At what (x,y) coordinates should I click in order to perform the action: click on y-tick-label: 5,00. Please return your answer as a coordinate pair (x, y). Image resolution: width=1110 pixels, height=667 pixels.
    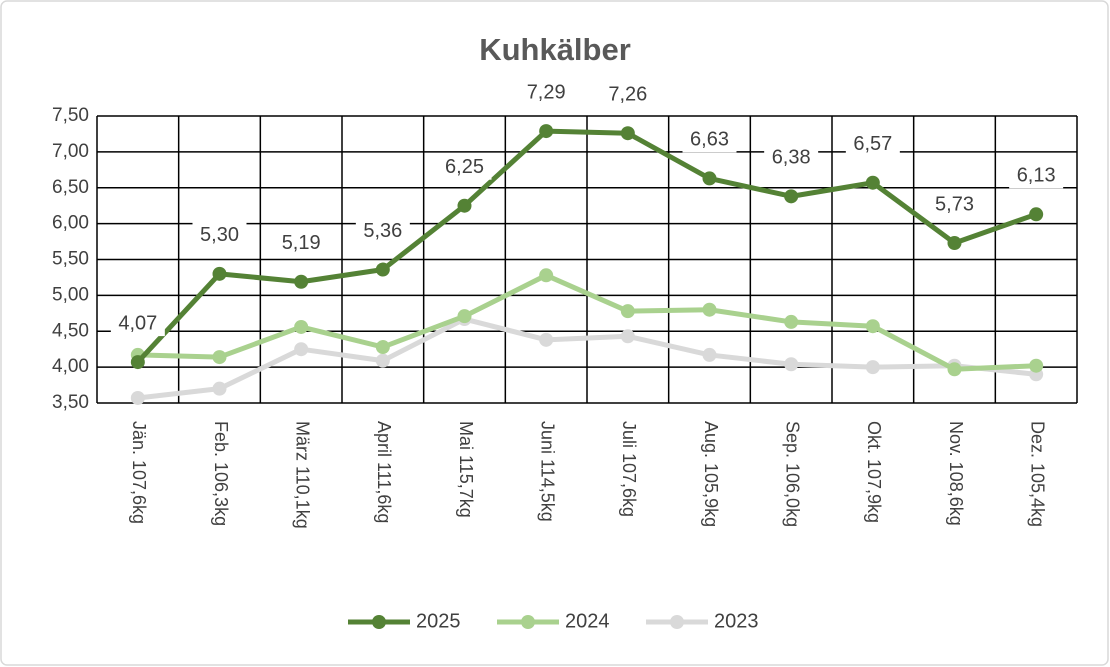
    Looking at the image, I should click on (70, 294).